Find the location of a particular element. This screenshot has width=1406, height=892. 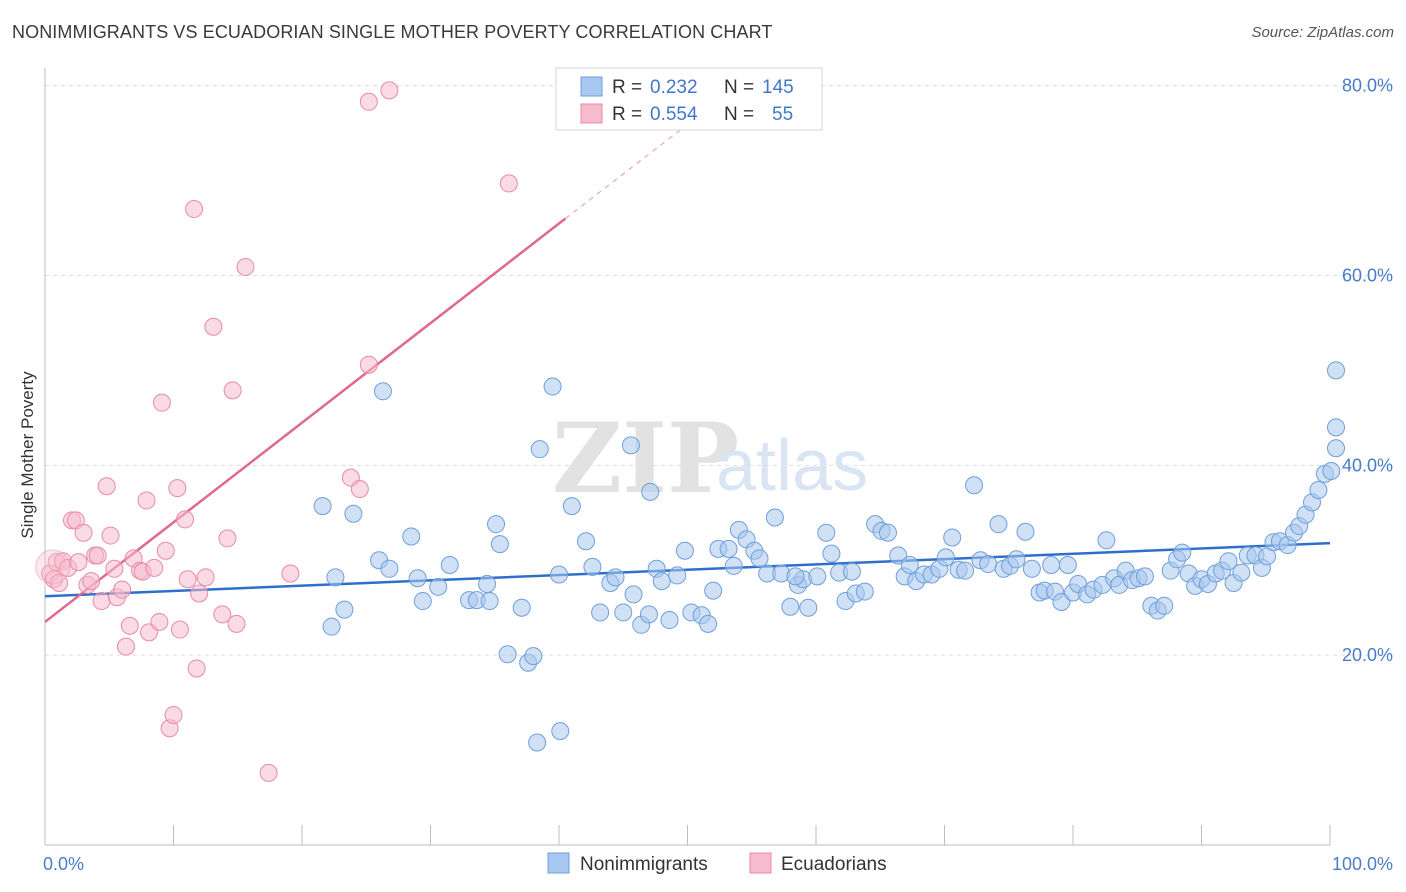

legend-n-value-1: 145 is located at coordinates (778, 87).